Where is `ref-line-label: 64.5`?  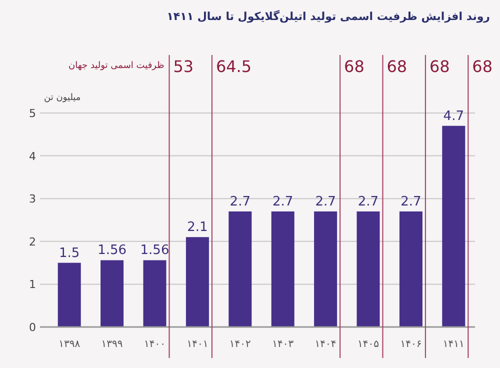 ref-line-label: 64.5 is located at coordinates (234, 66).